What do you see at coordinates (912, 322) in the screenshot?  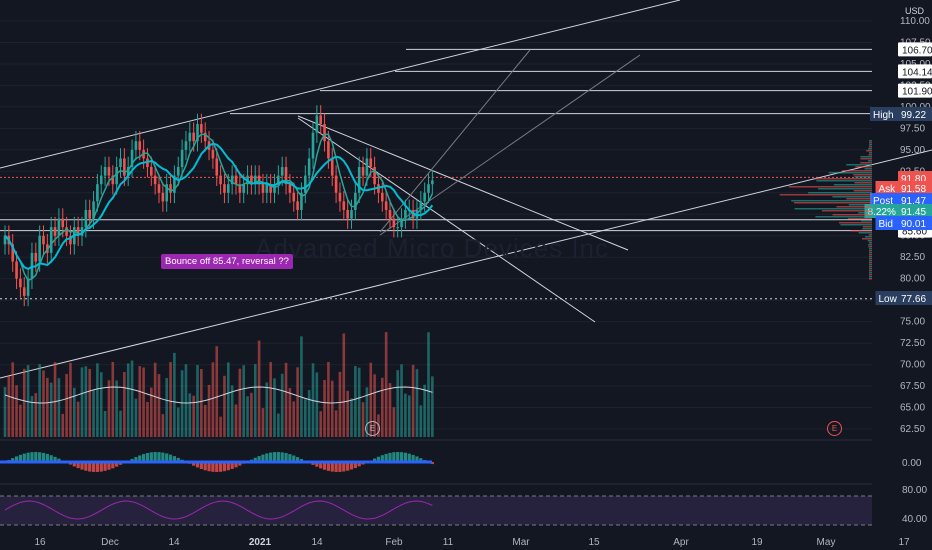 I see `y-tick-label: 75.00` at bounding box center [912, 322].